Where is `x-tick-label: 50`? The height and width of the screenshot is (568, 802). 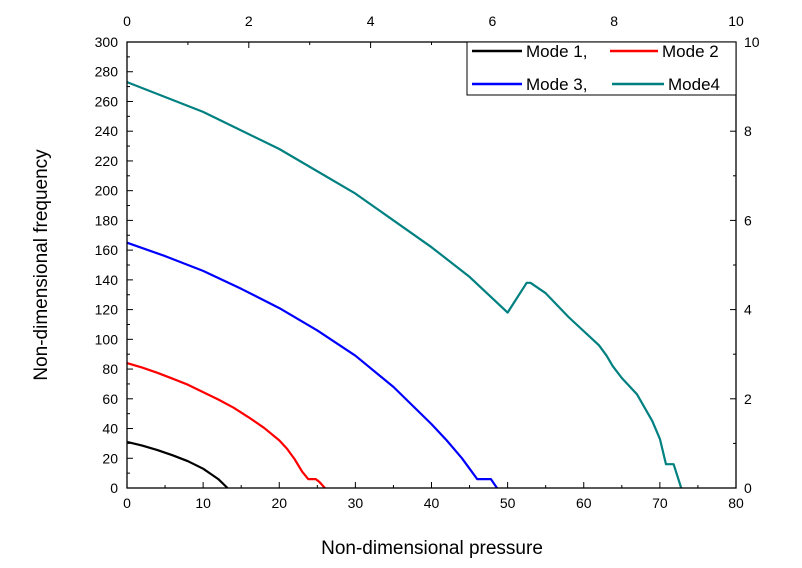 x-tick-label: 50 is located at coordinates (508, 503).